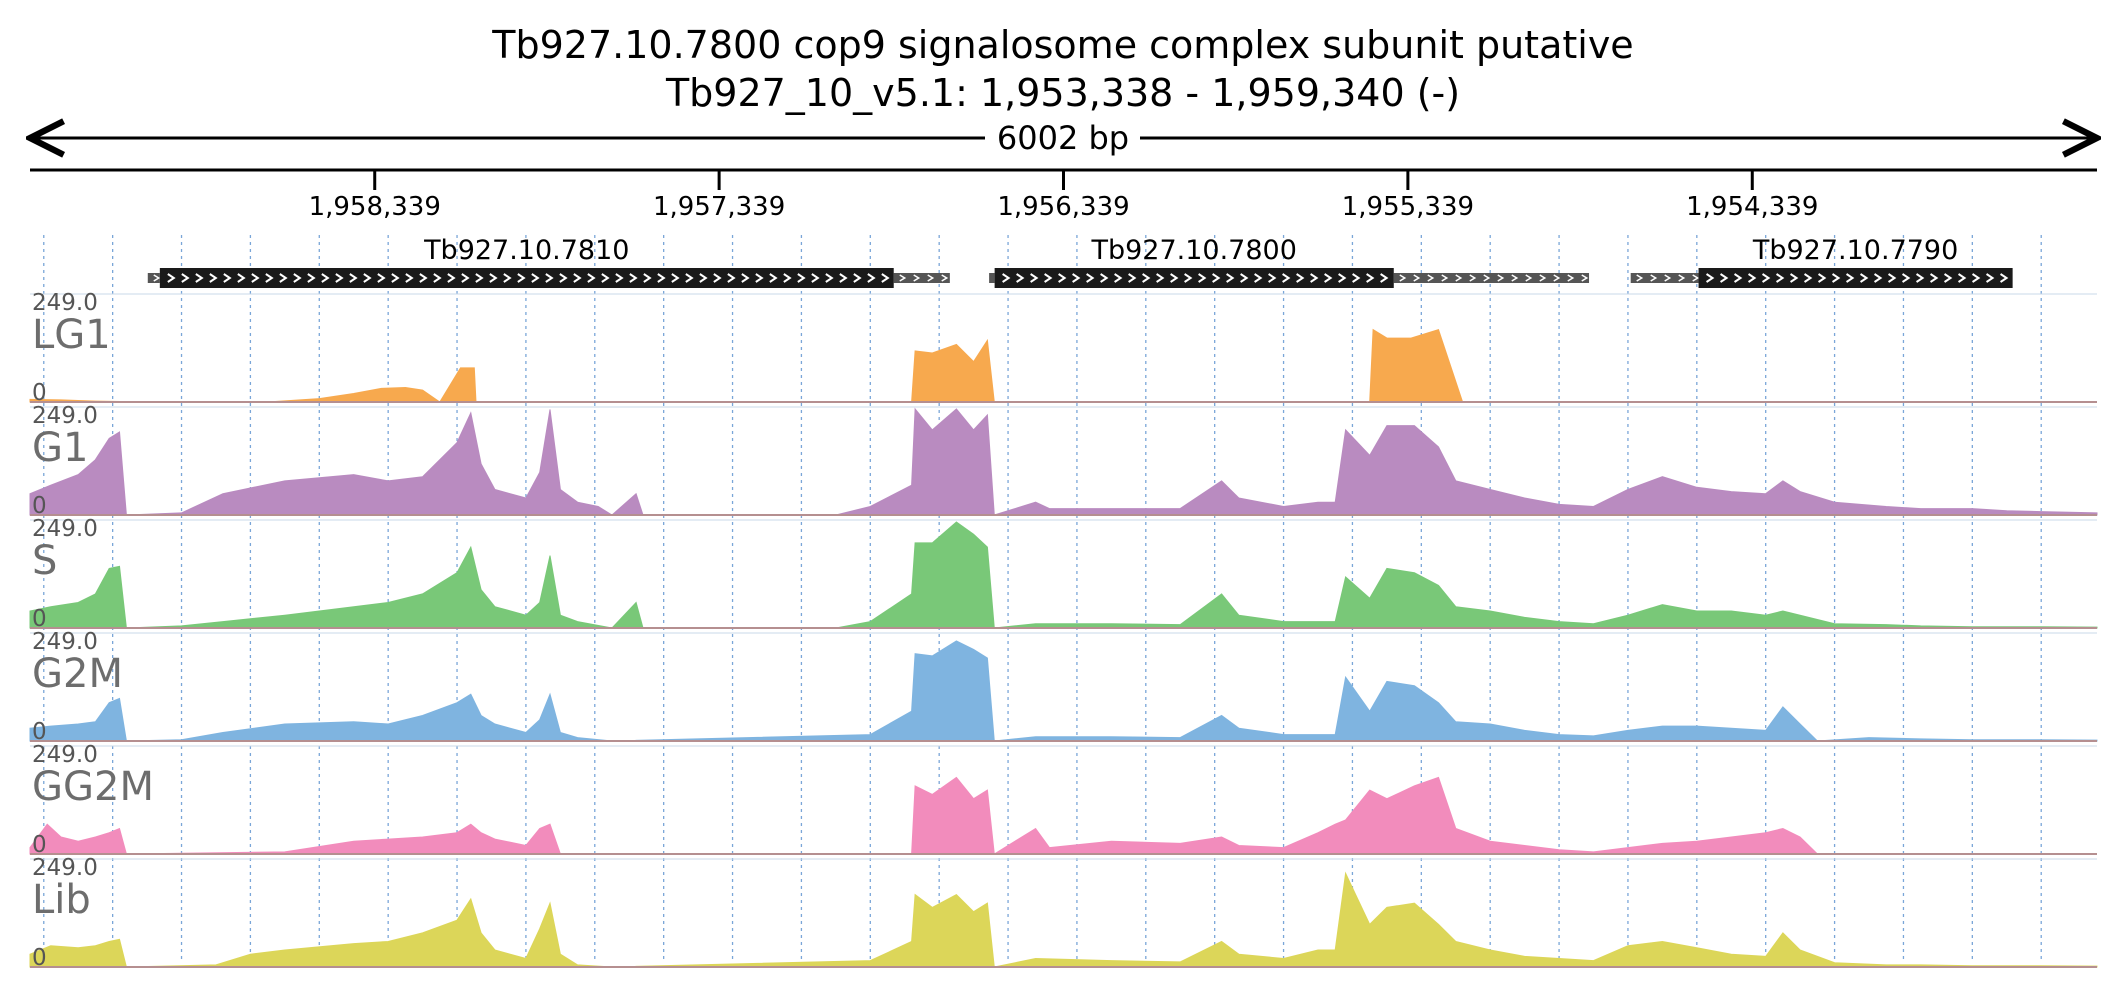  I want to click on track-g1: 249.0G1 0, so click(1063, 461).